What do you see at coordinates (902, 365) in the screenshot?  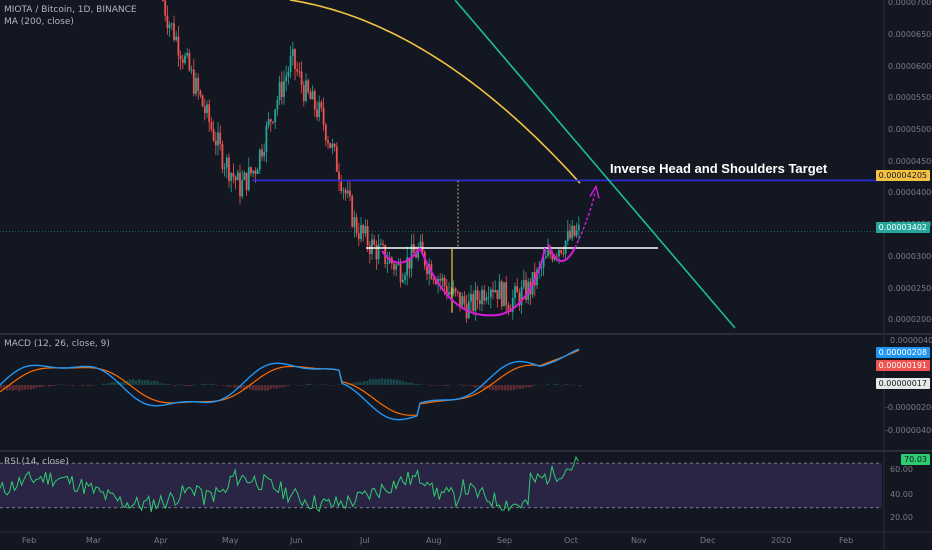 I see `signal-tag: 0.00000191` at bounding box center [902, 365].